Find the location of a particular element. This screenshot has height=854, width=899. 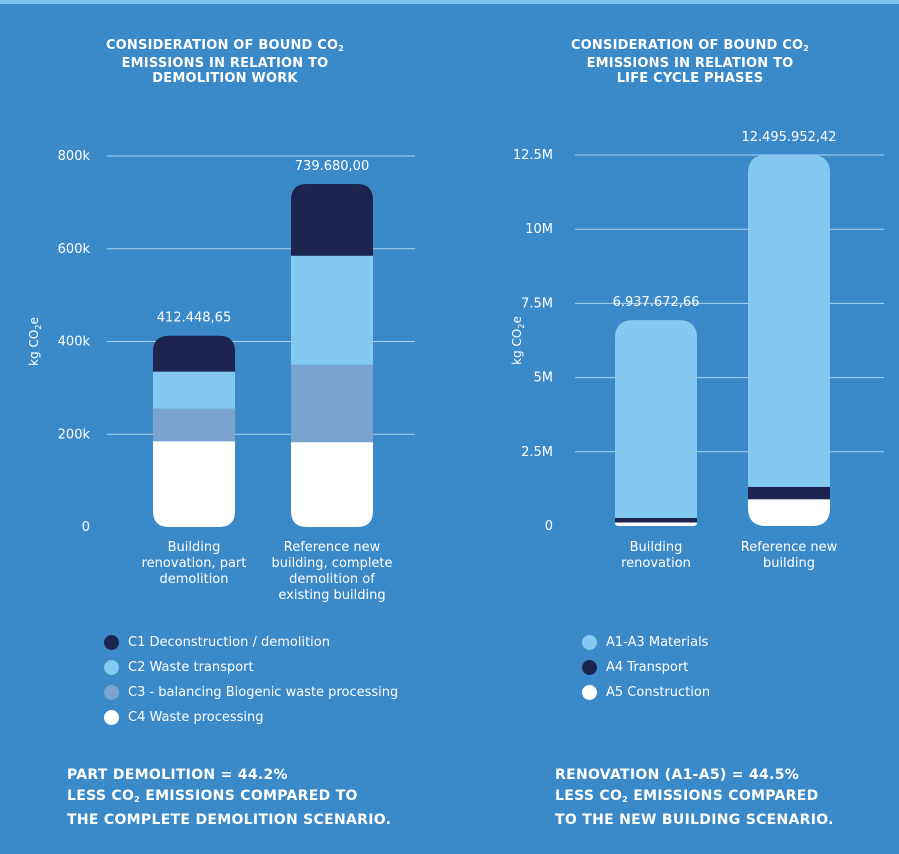

y-tick-label: 800k is located at coordinates (74, 156).